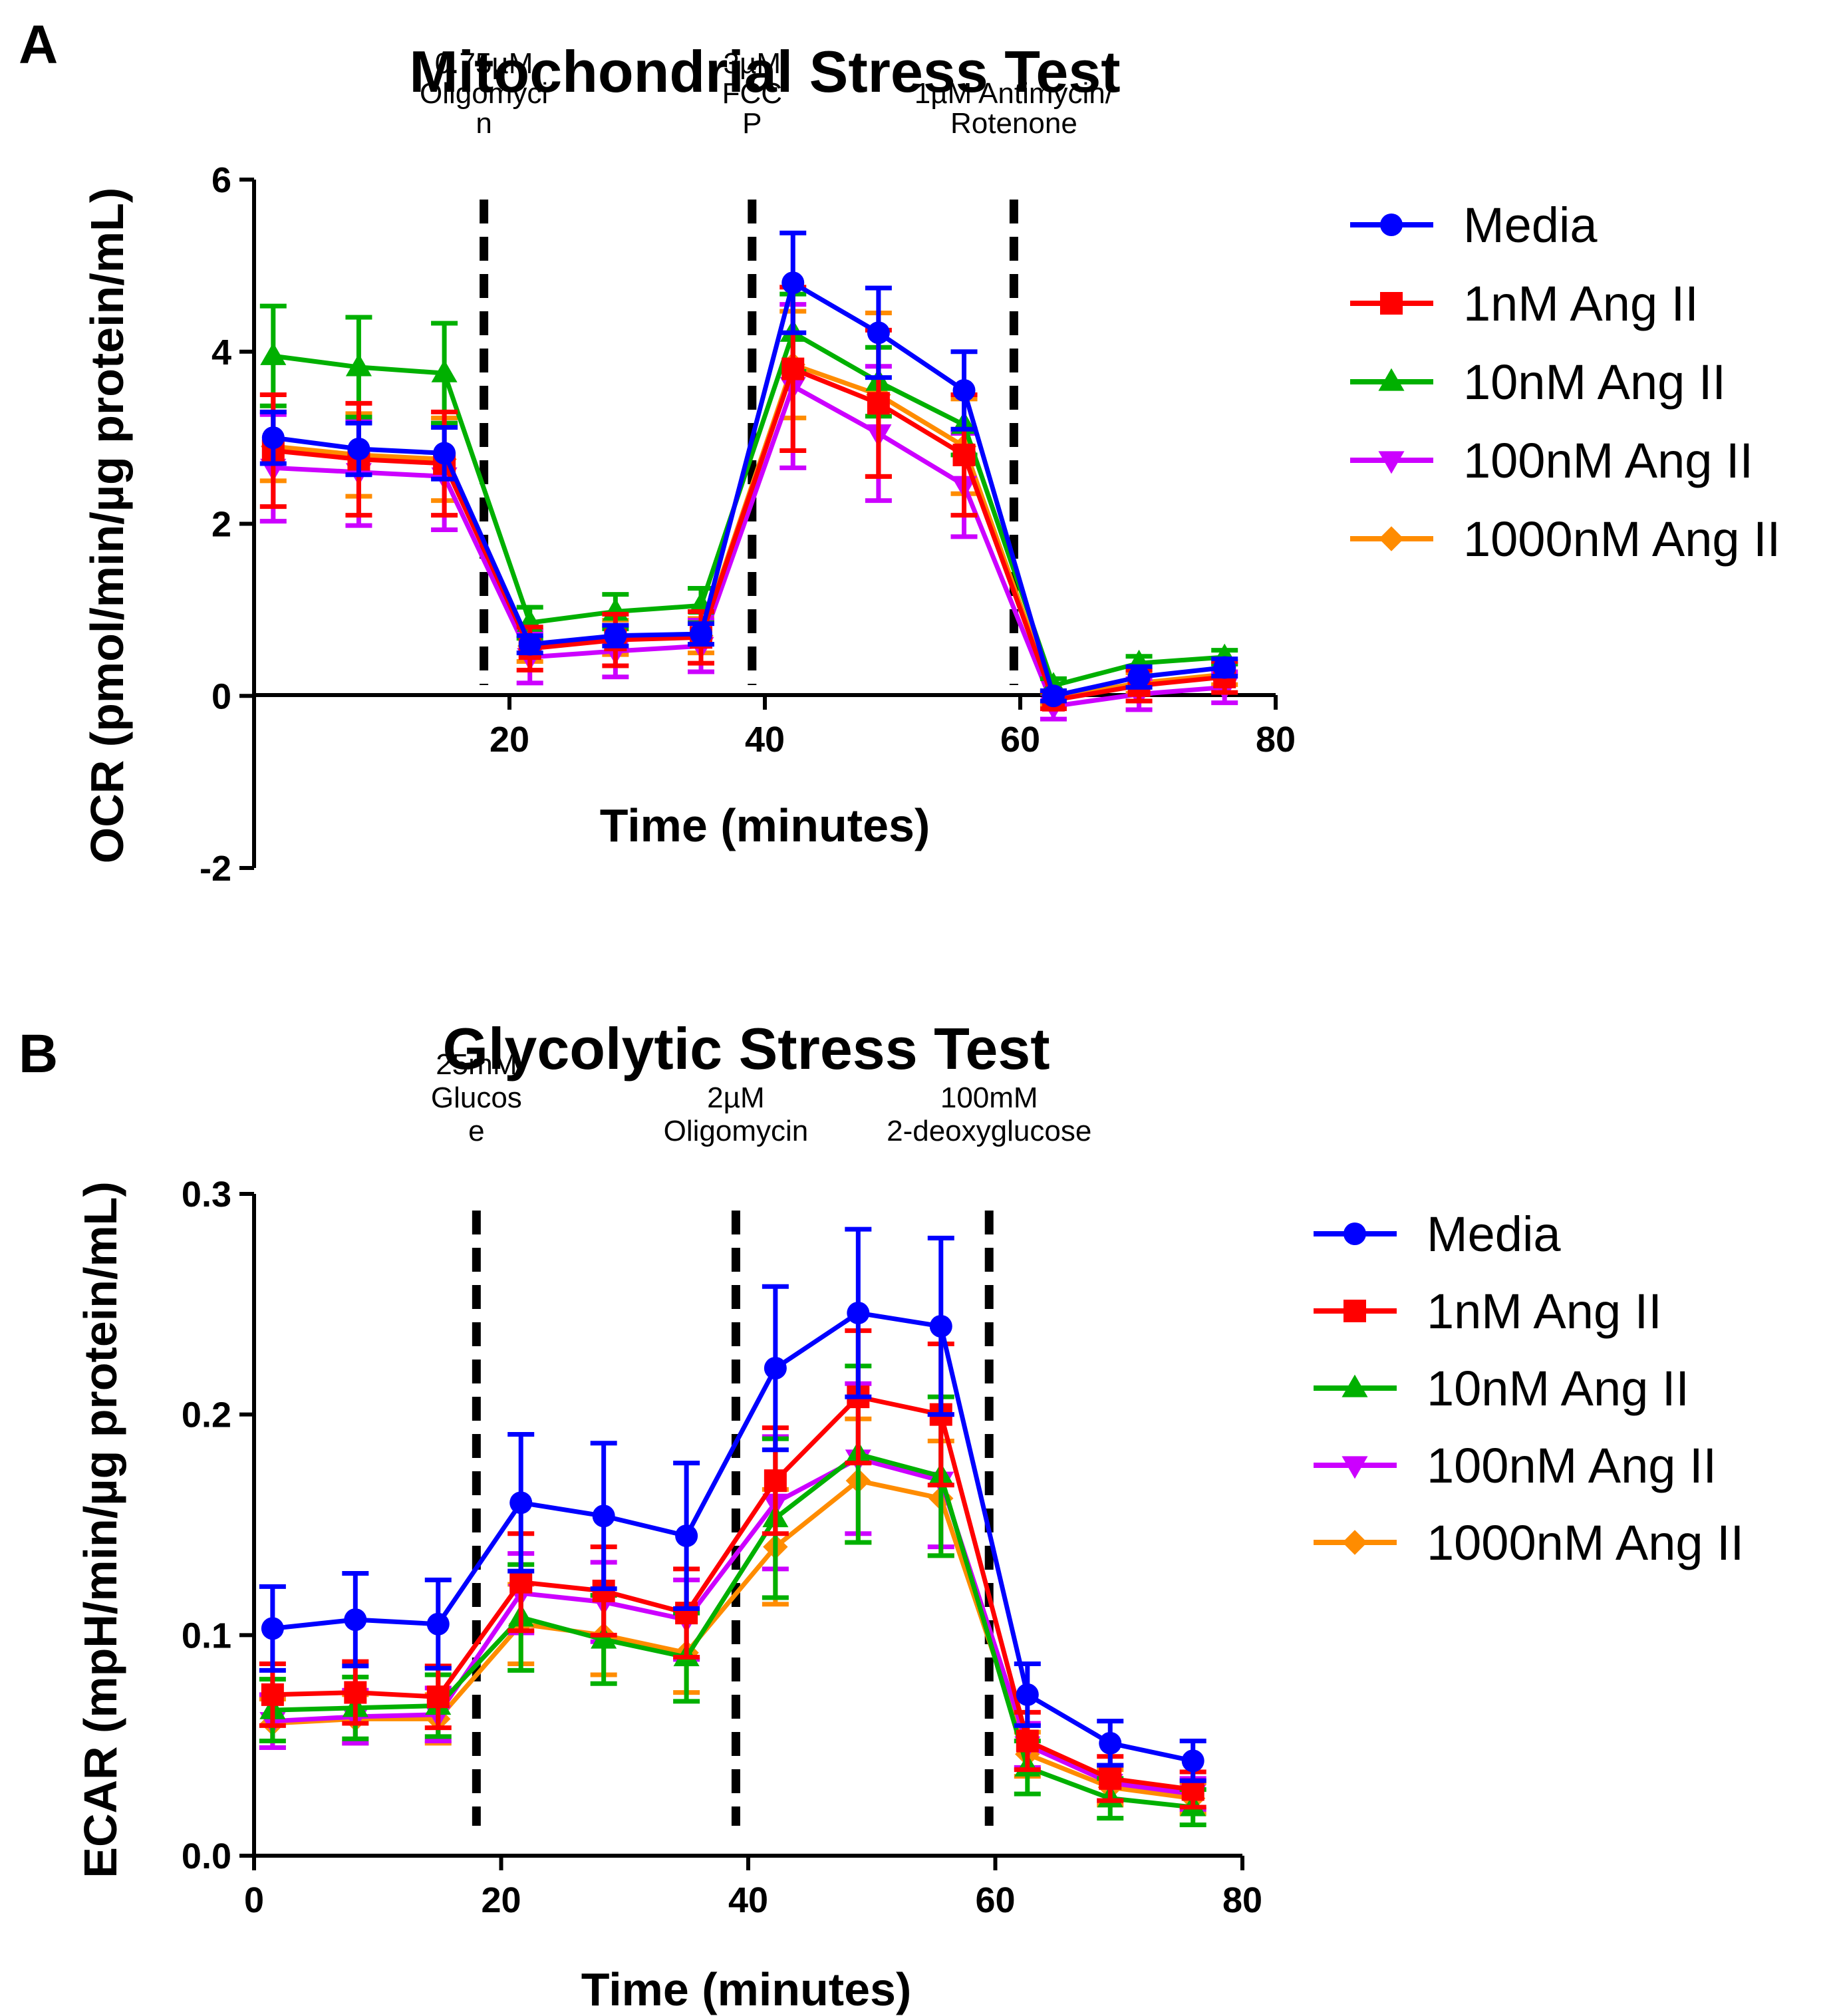  I want to click on injection-label: Rotenone, so click(1013, 123).